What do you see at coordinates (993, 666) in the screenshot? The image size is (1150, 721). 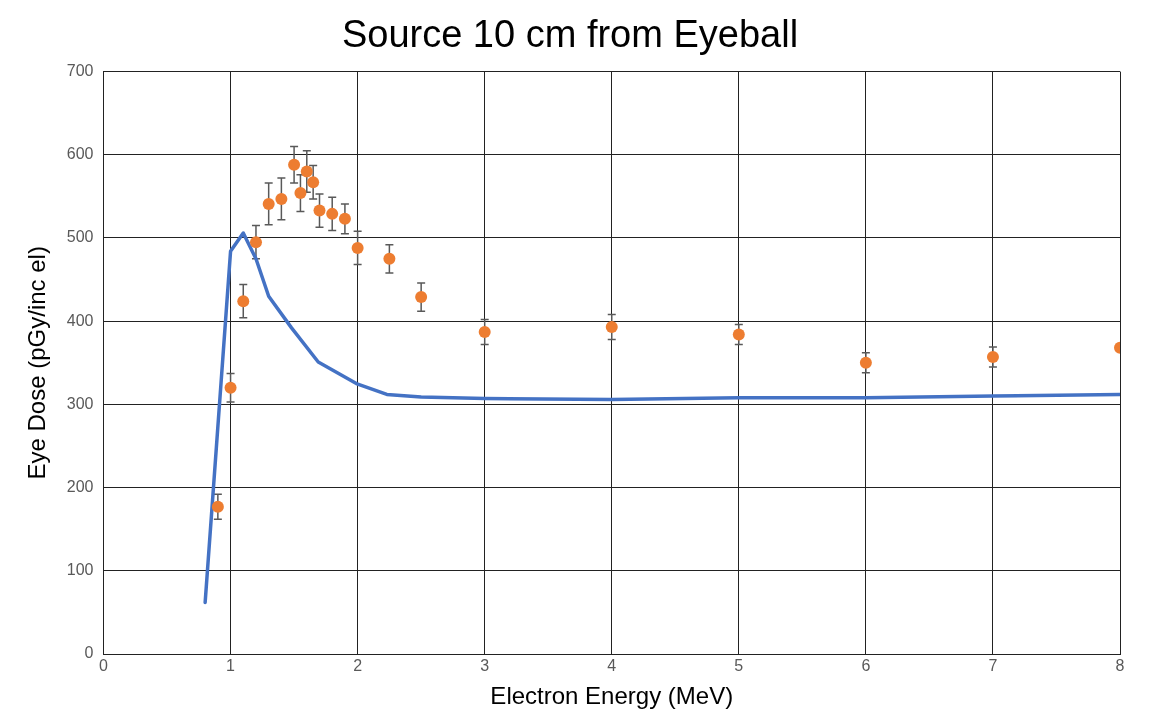 I see `x-tick-label: 7` at bounding box center [993, 666].